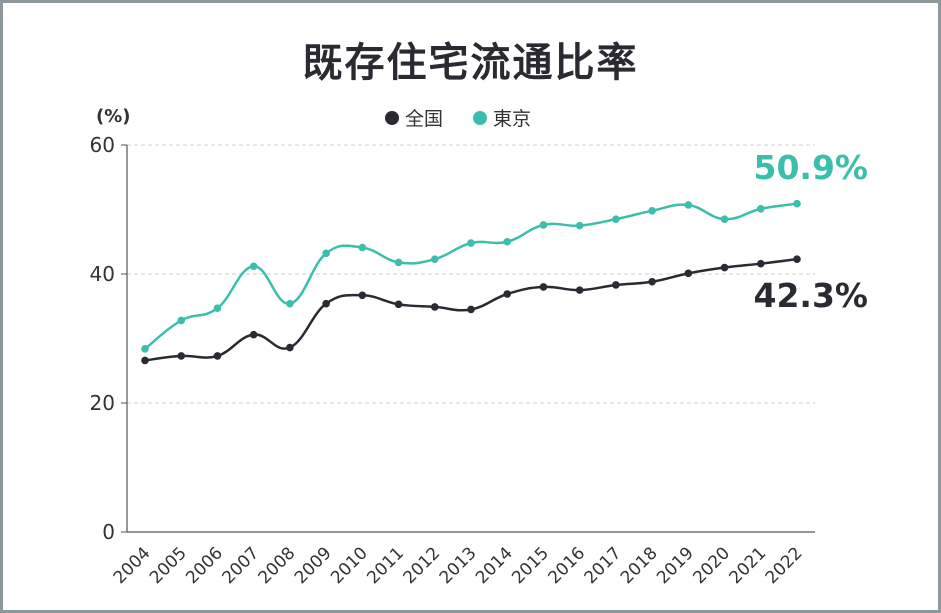 This screenshot has width=941, height=613. What do you see at coordinates (711, 565) in the screenshot?
I see `x-tick-label-2020: 2020` at bounding box center [711, 565].